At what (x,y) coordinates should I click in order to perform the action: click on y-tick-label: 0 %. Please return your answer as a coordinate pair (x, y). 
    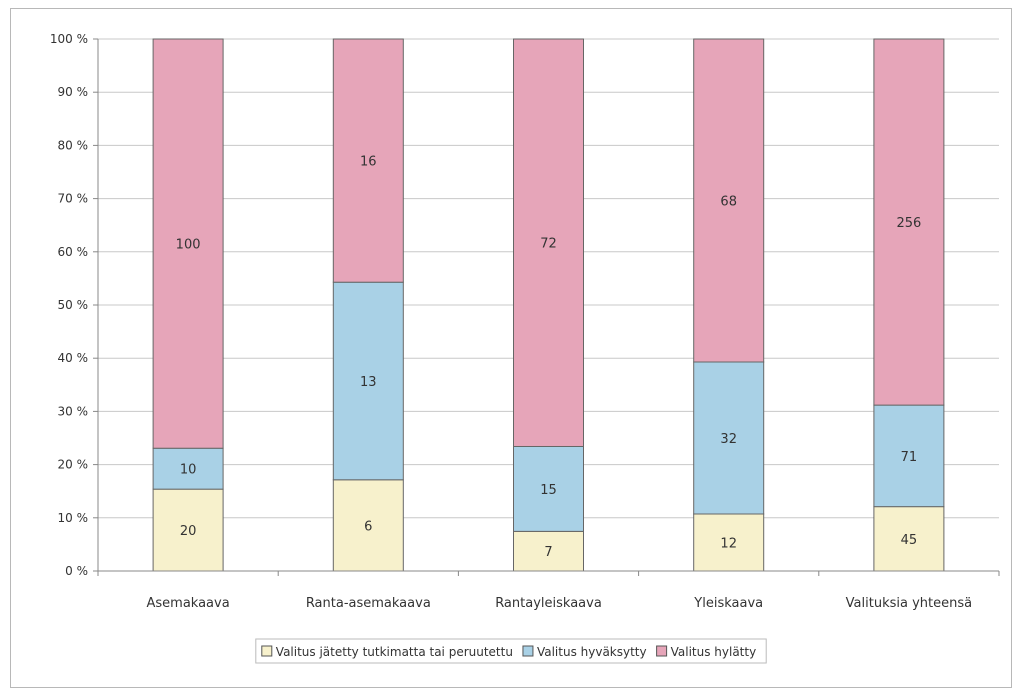
    Looking at the image, I should click on (76, 571).